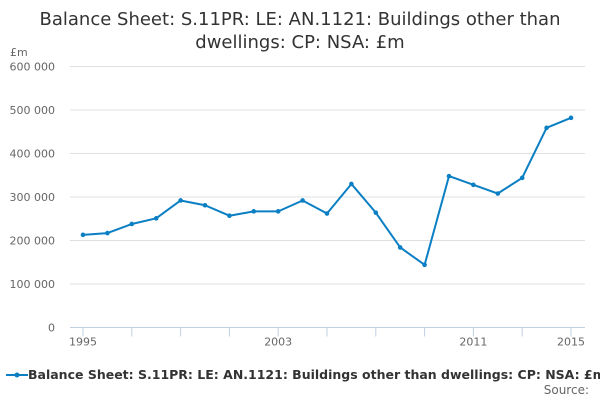  Describe the element at coordinates (83, 342) in the screenshot. I see `x-tick-label: 1995` at that location.